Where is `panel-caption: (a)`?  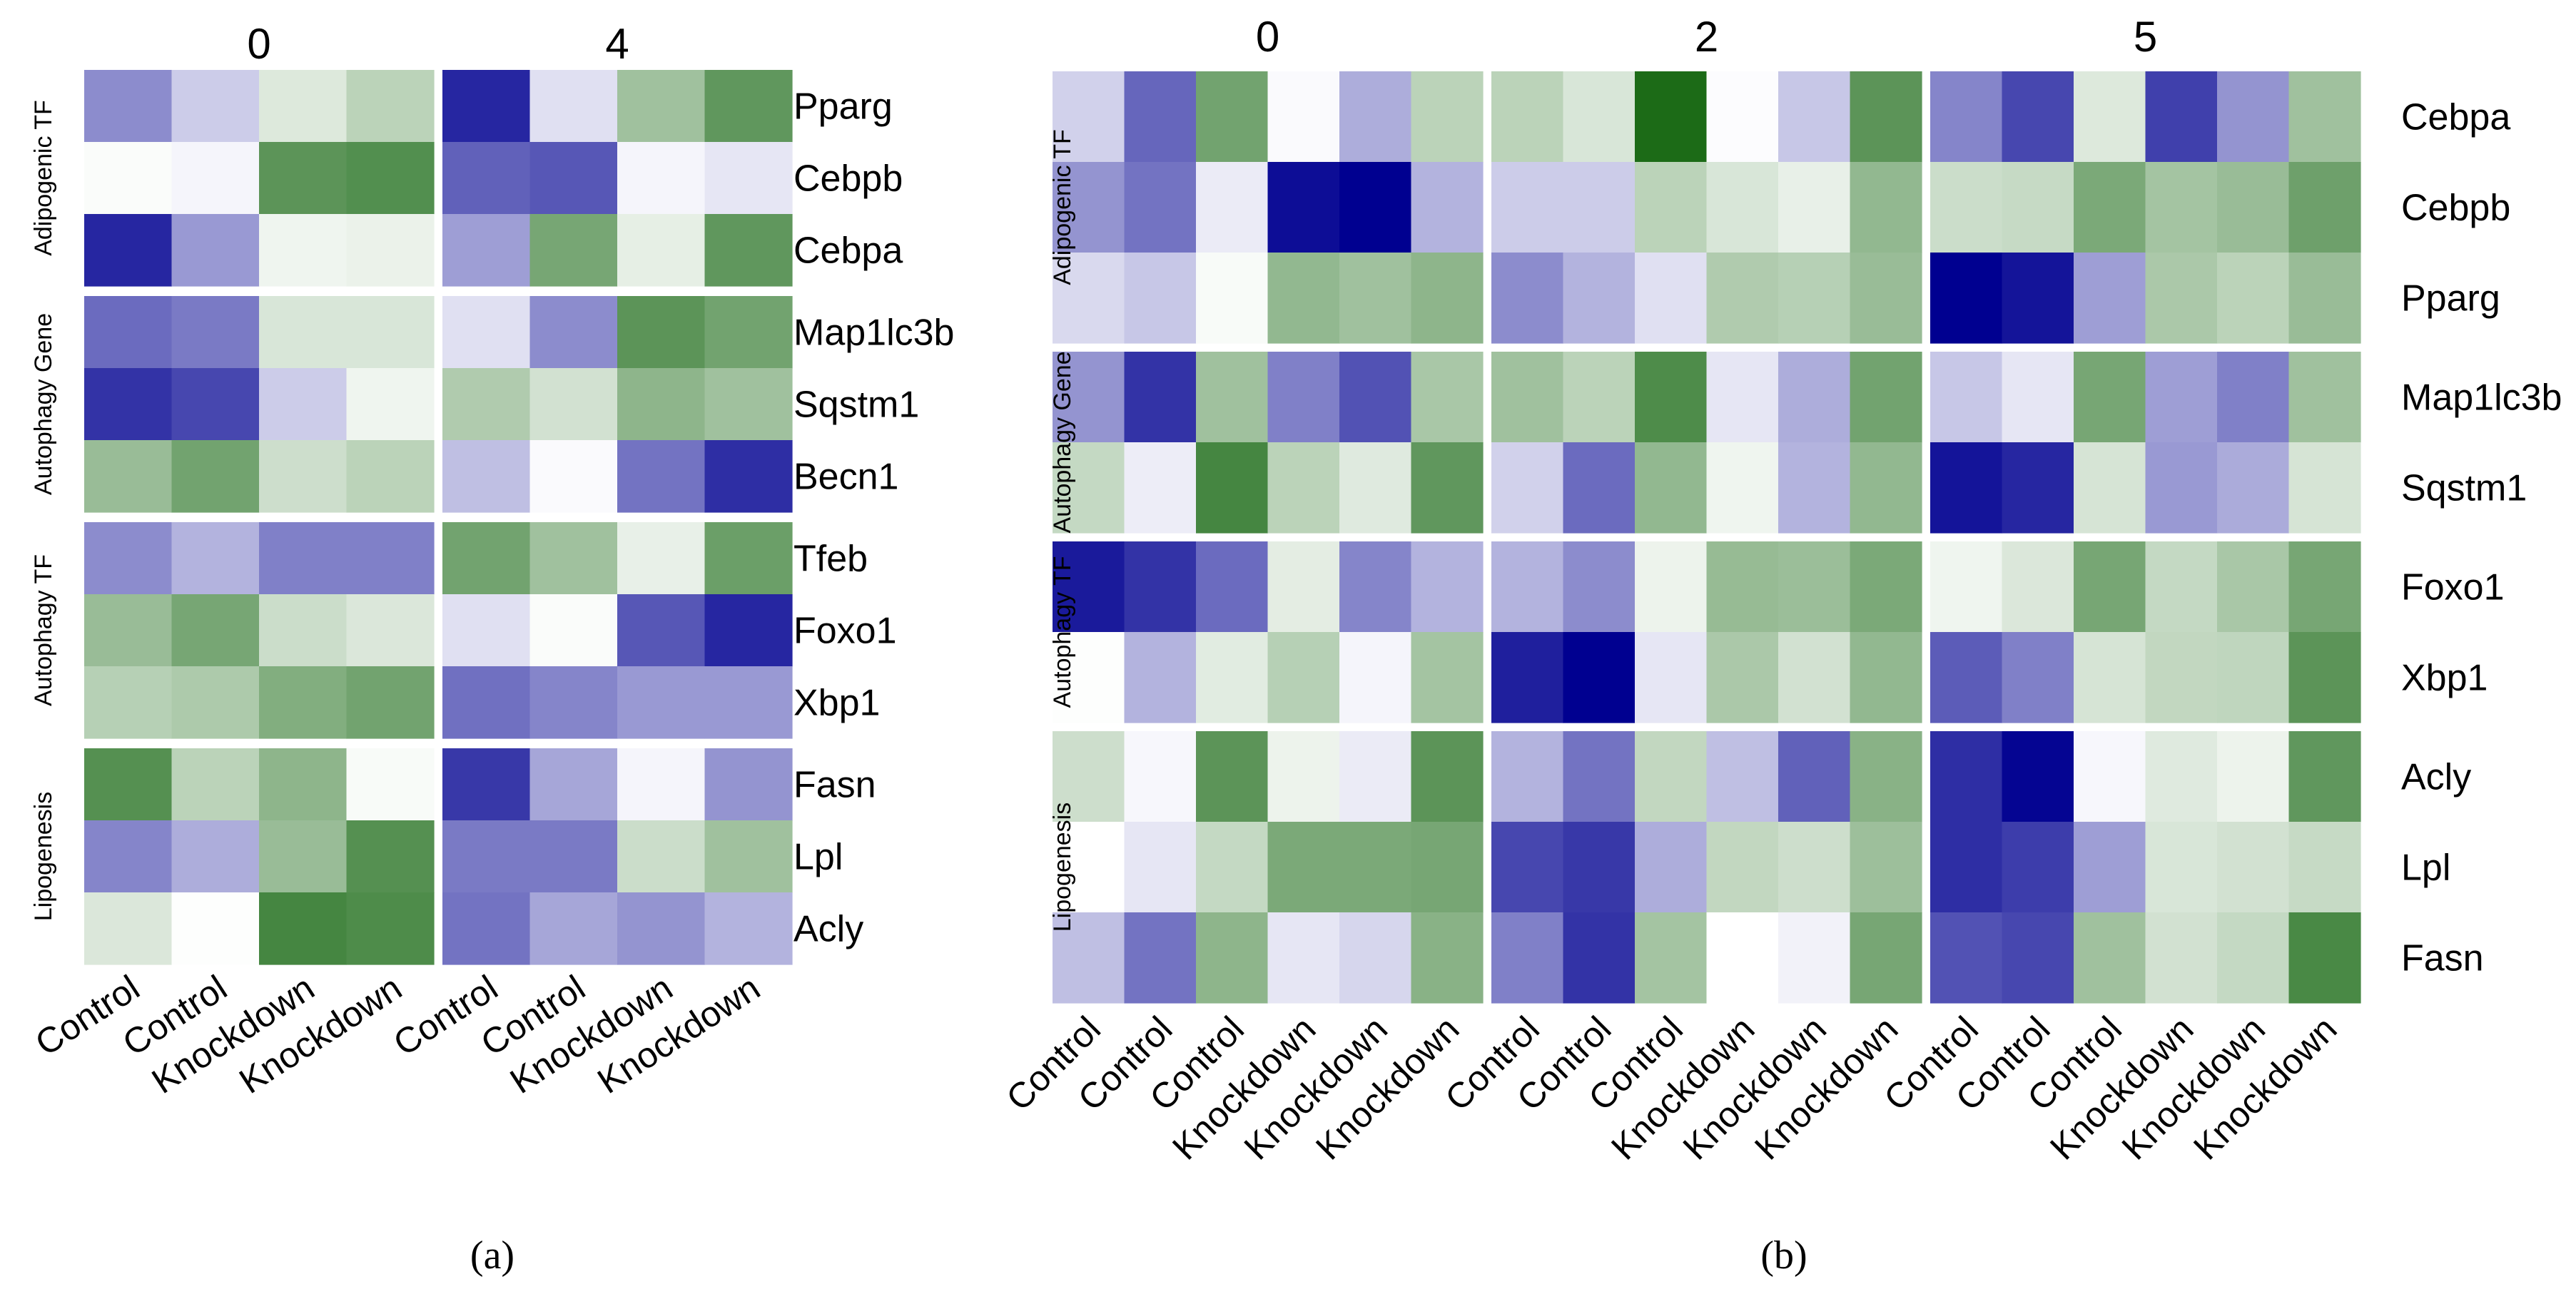 panel-caption: (a) is located at coordinates (492, 1255).